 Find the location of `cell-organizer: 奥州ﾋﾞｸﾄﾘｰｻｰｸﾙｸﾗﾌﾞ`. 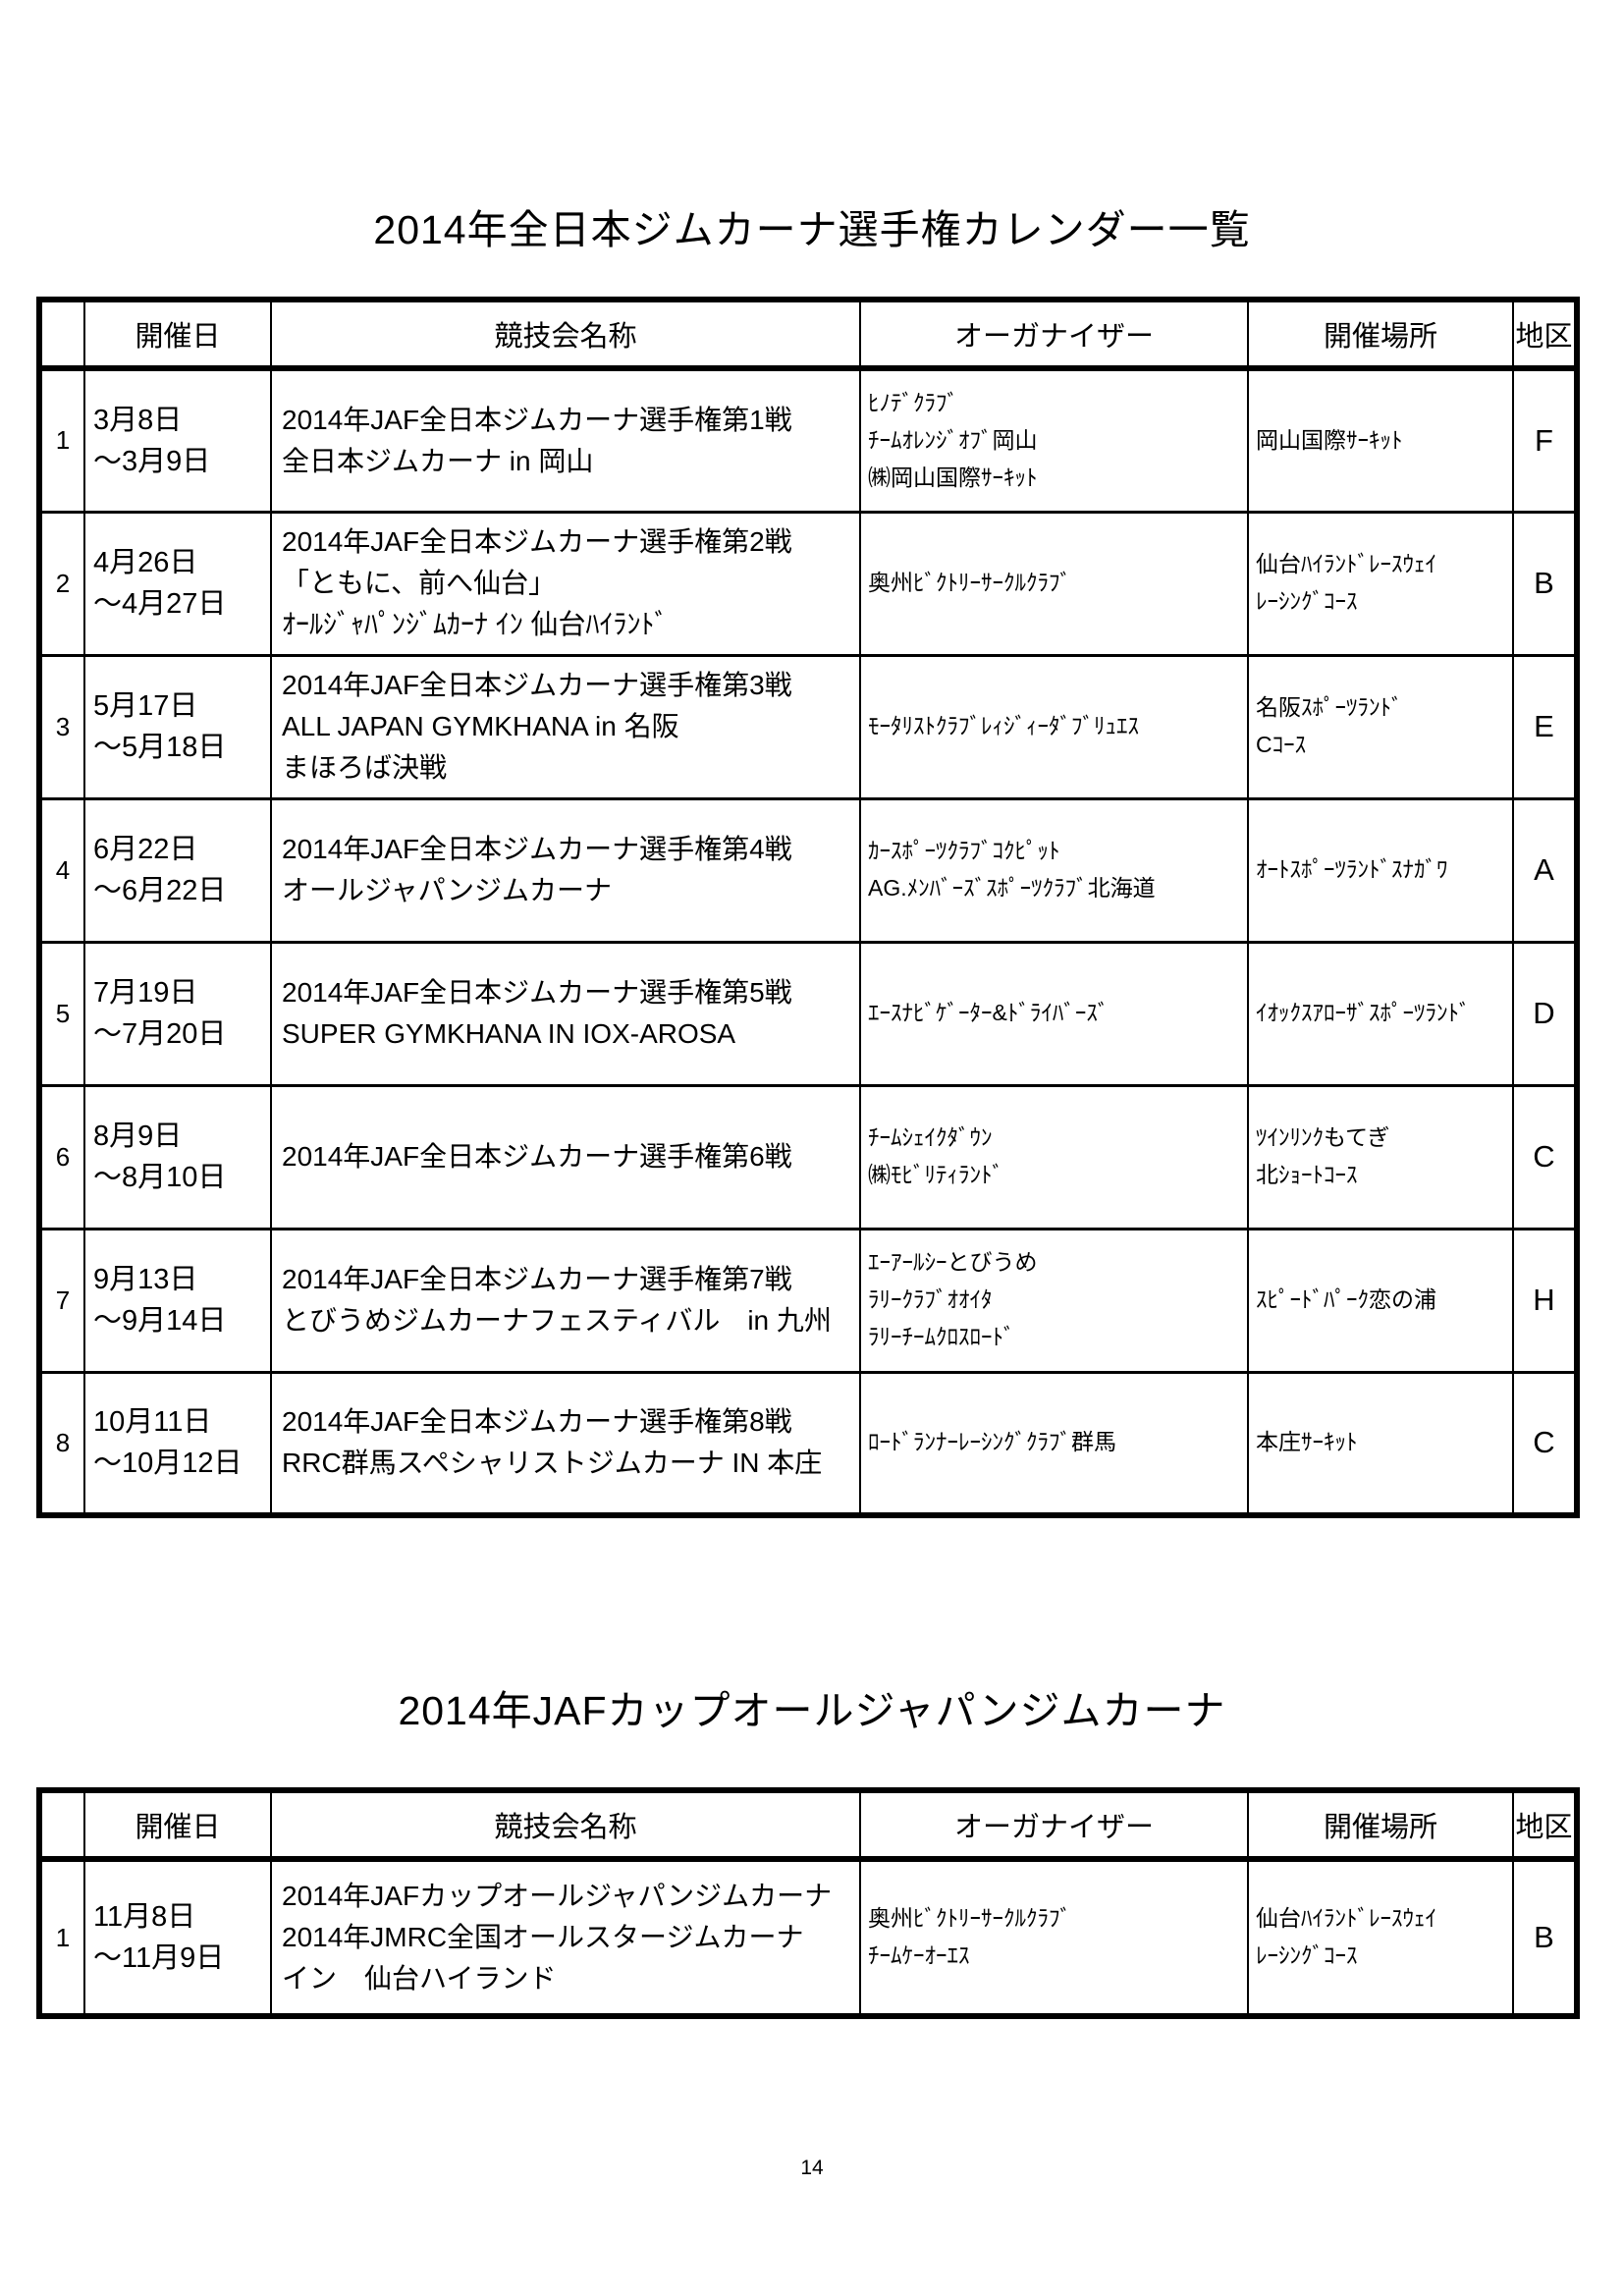

cell-organizer: 奥州ﾋﾞｸﾄﾘｰｻｰｸﾙｸﾗﾌﾞ is located at coordinates (1054, 583).